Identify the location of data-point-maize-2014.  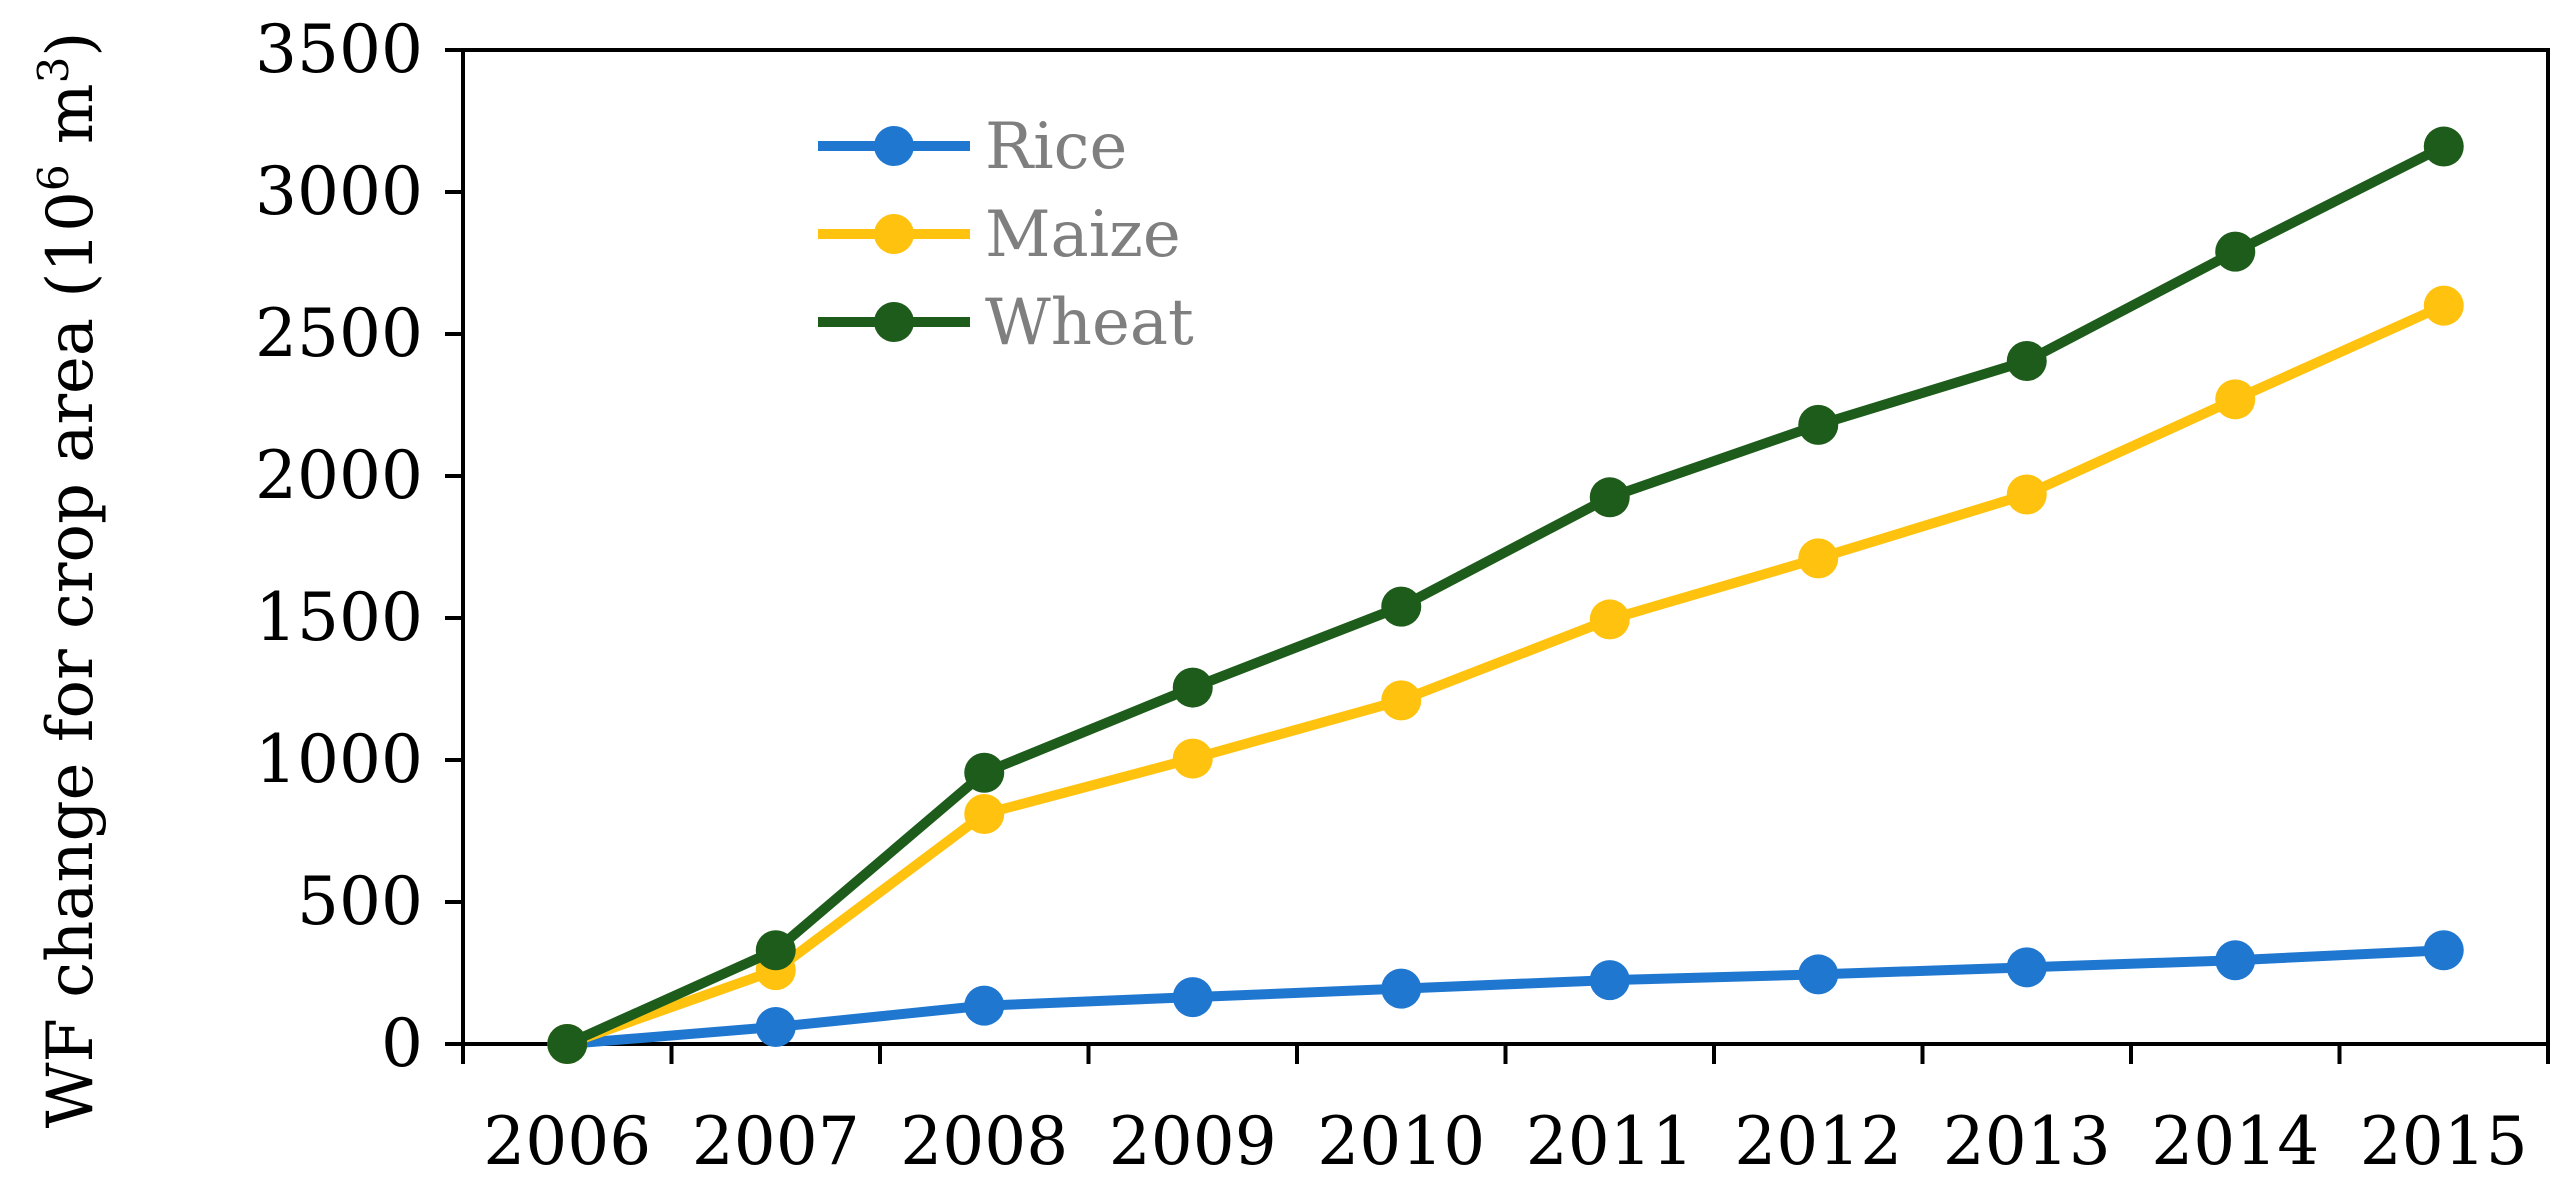
(2235, 399).